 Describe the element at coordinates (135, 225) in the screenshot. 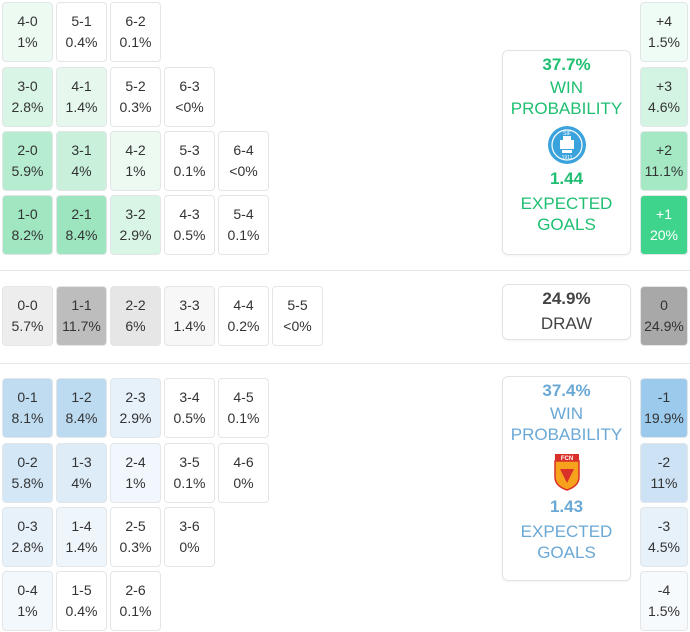

I see `score-cell: 3-2 2.9%` at that location.